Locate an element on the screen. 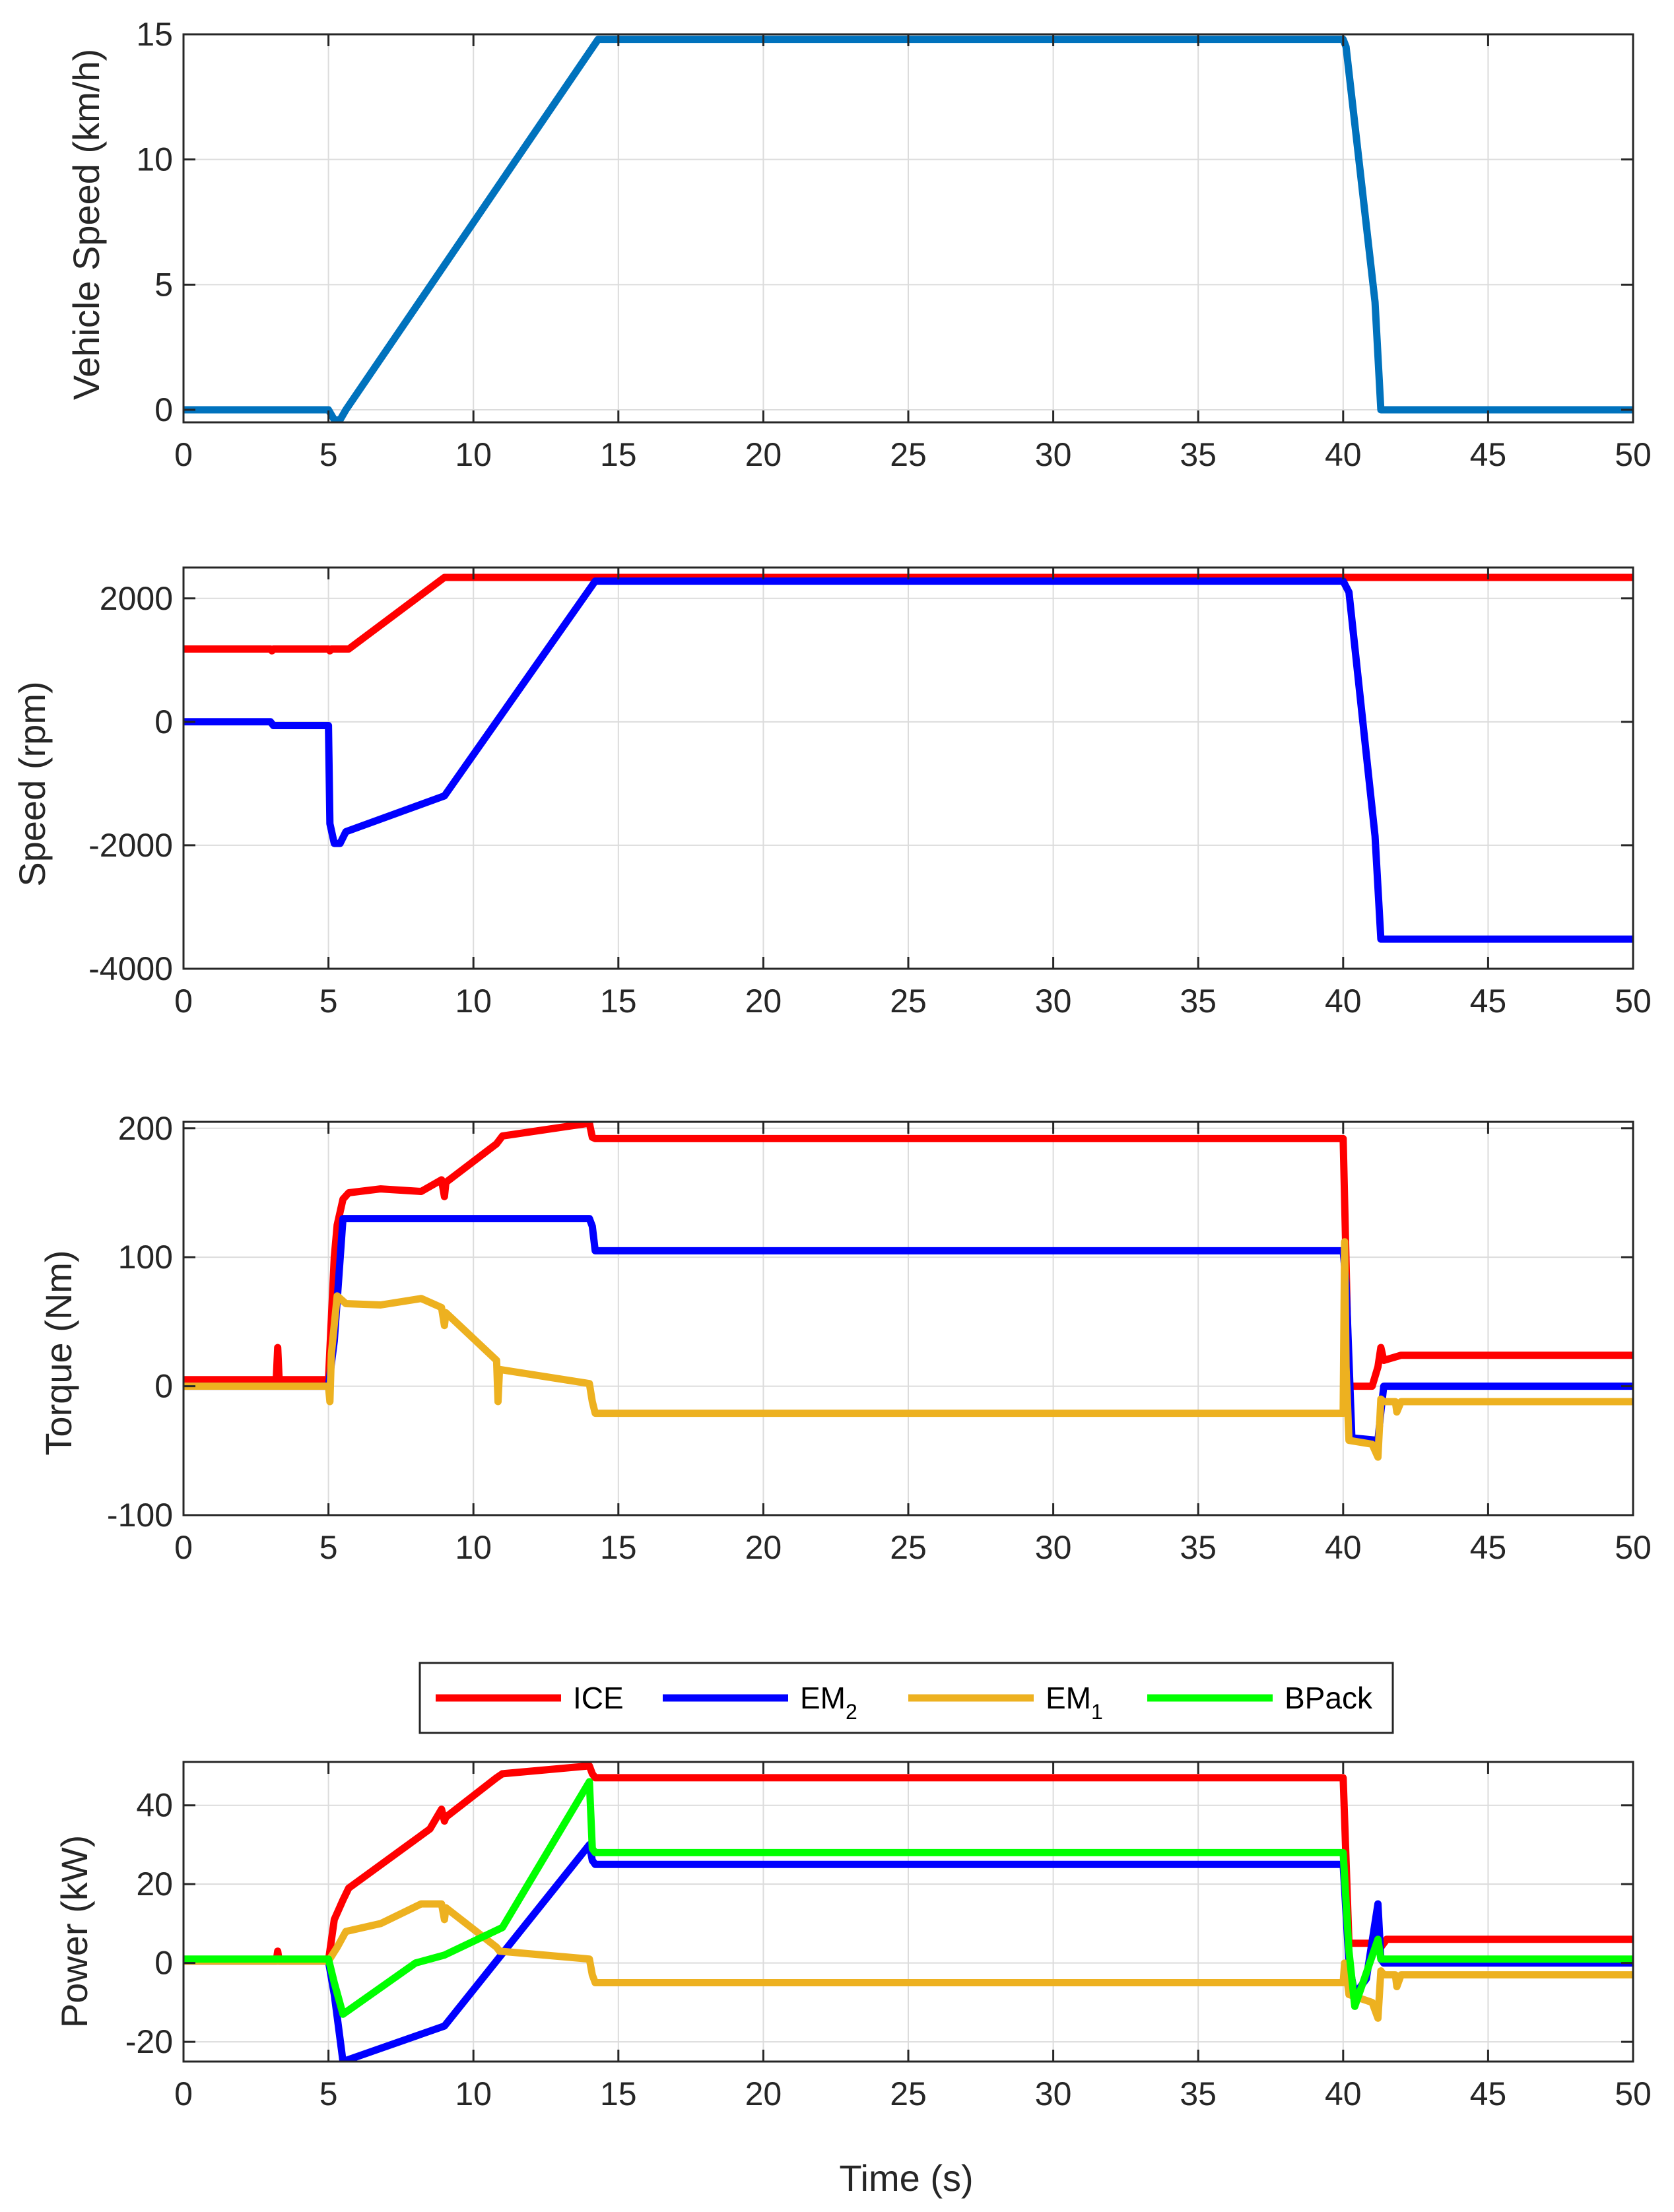  y-tick-label: 5 is located at coordinates (163, 284).